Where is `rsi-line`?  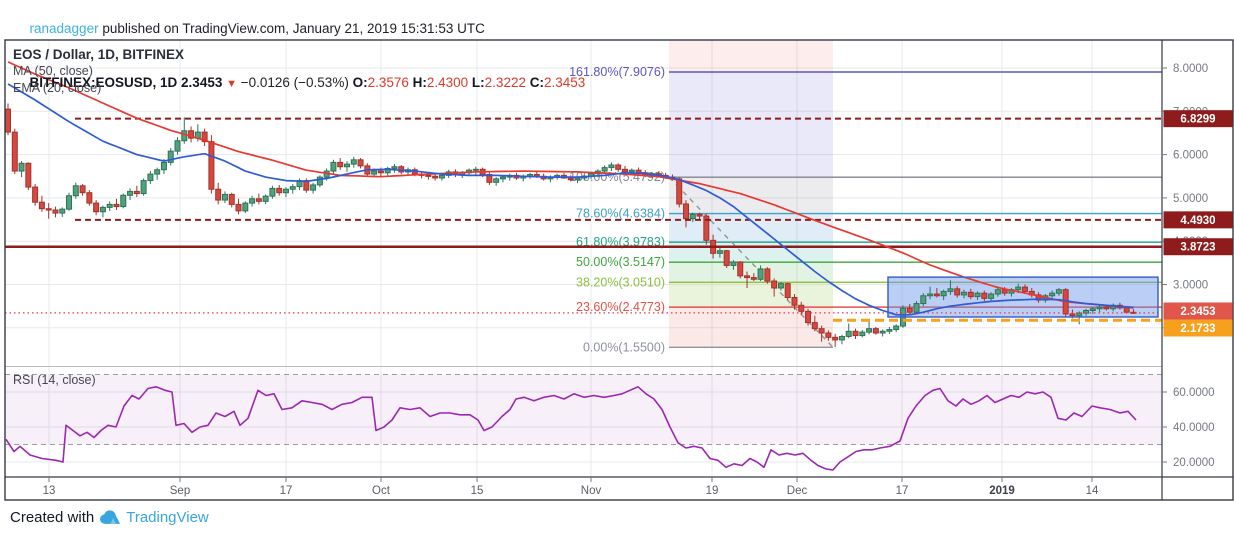
rsi-line is located at coordinates (571, 428).